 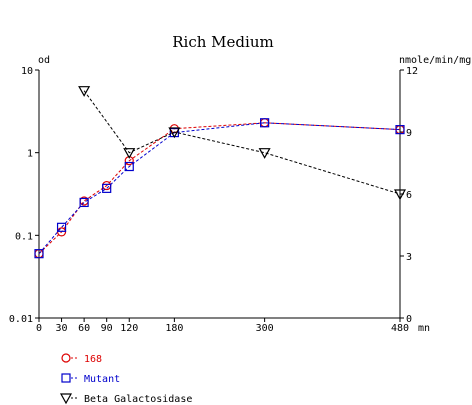 What do you see at coordinates (44, 60) in the screenshot?
I see `left-axis-label: od` at bounding box center [44, 60].